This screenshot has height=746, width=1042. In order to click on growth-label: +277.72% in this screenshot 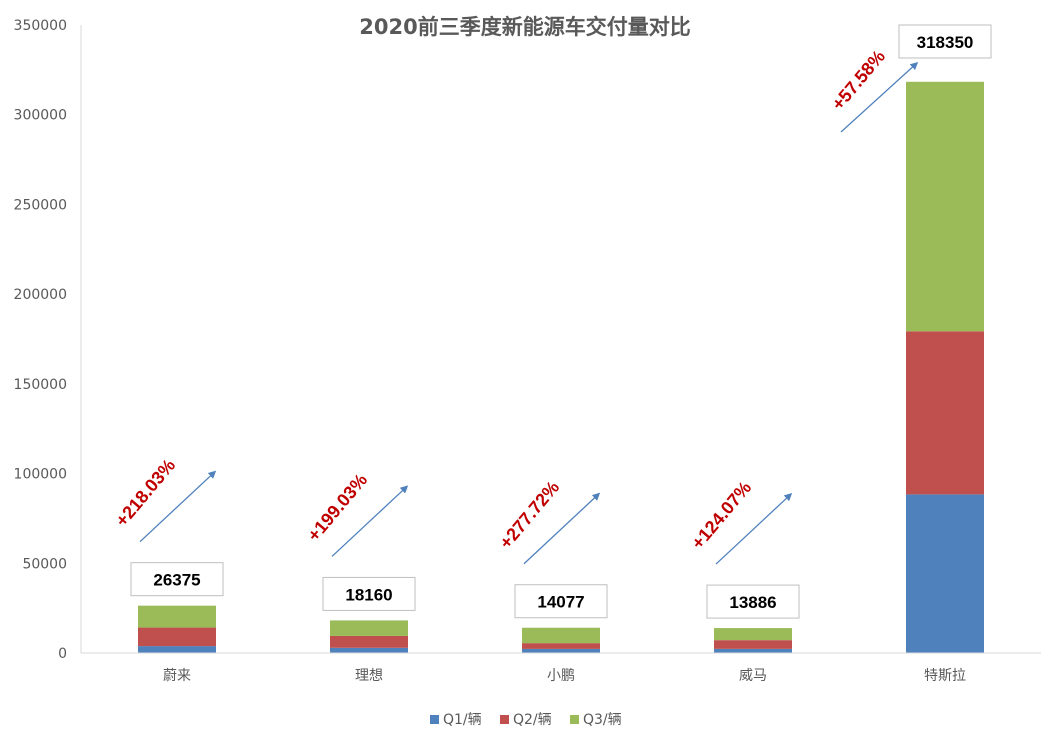, I will do `click(530, 514)`.